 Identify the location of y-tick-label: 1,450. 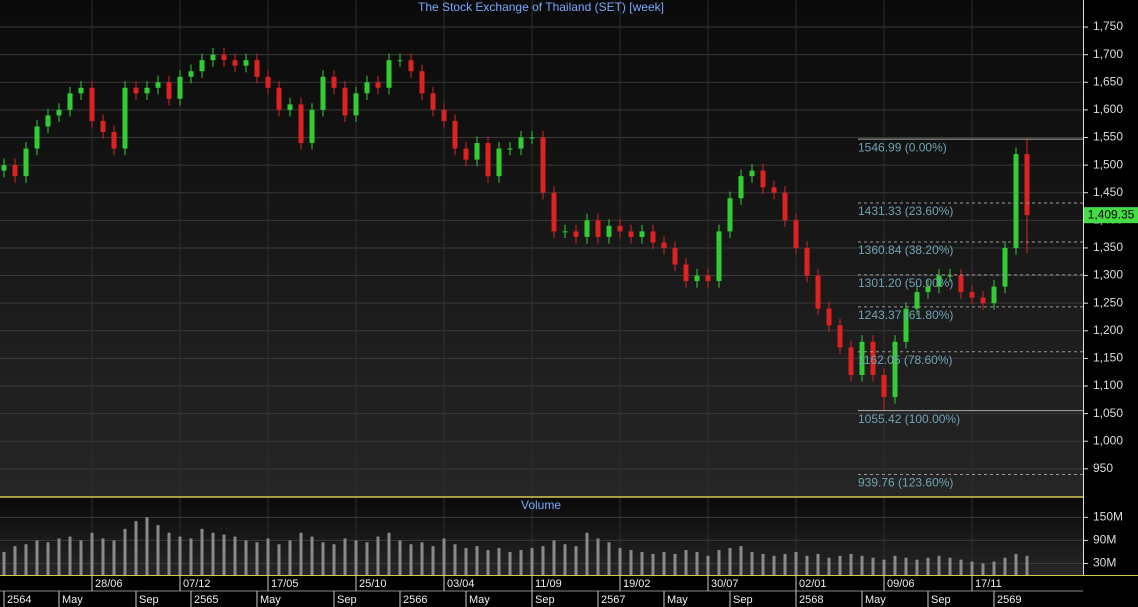
(1108, 192).